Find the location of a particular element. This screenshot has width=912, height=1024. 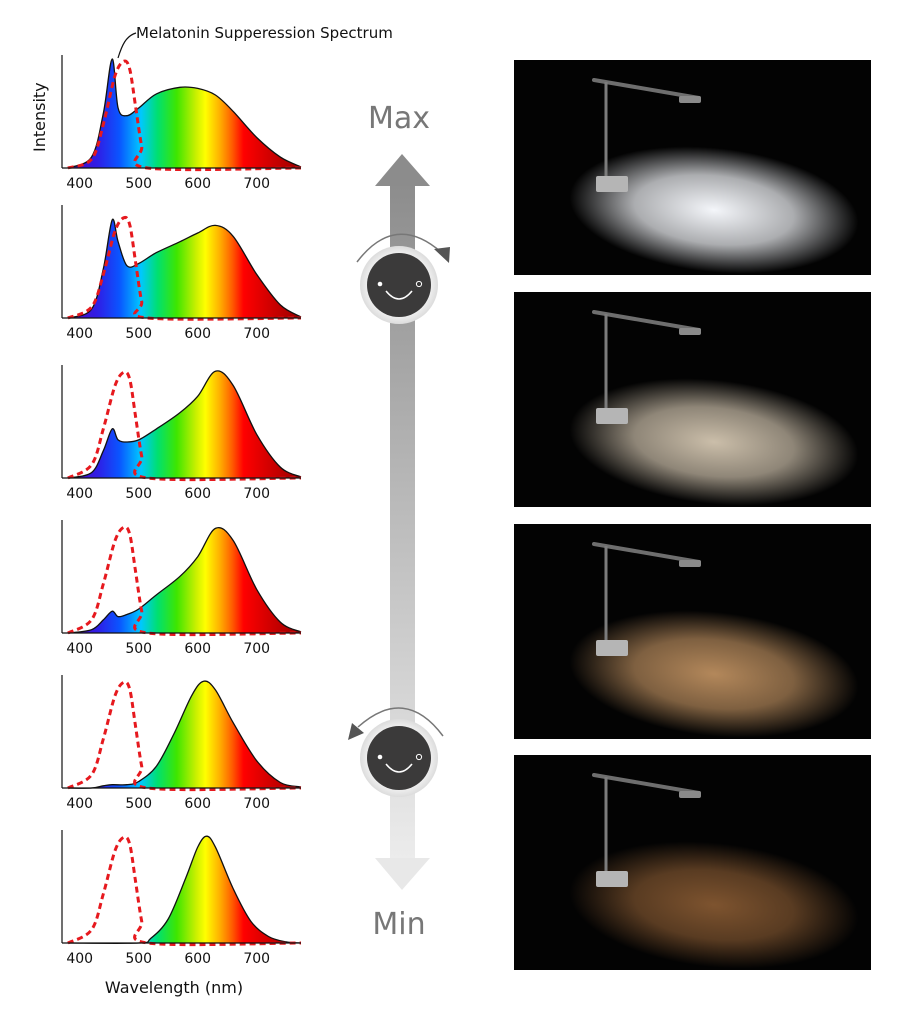

annotation-leader is located at coordinates (127, 45).